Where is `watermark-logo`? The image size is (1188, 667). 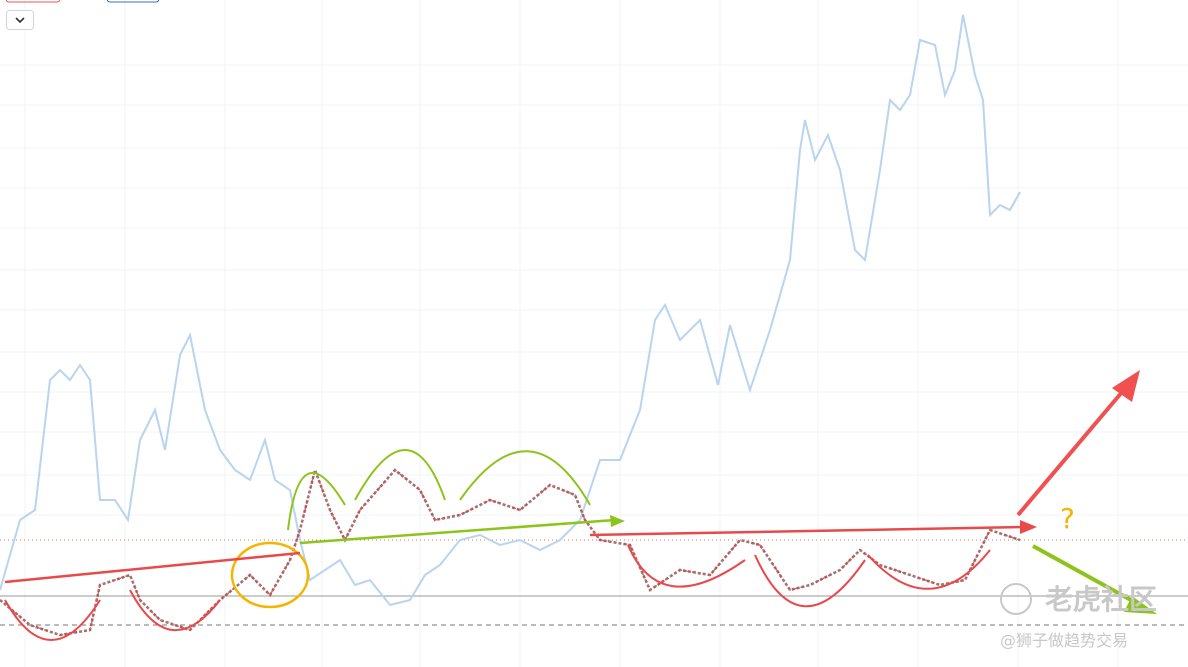 watermark-logo is located at coordinates (1016, 599).